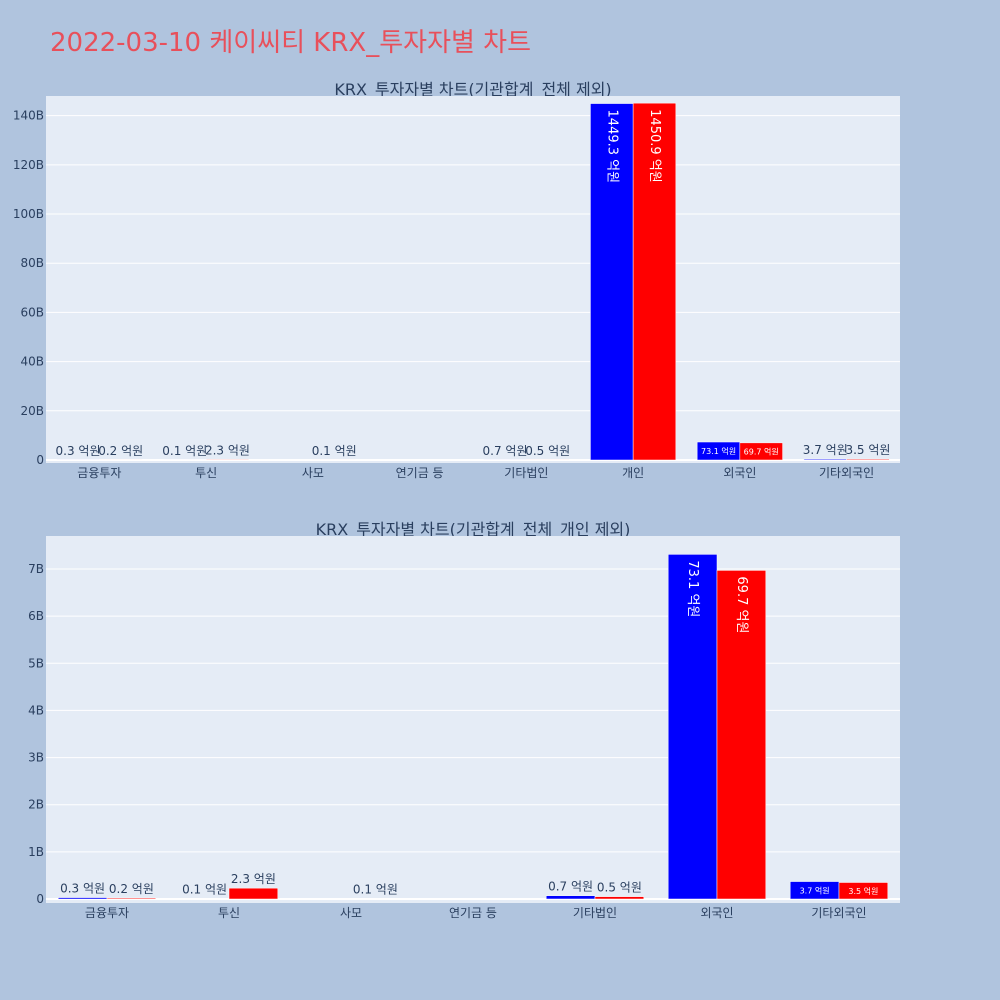 The width and height of the screenshot is (1000, 1000). What do you see at coordinates (633, 473) in the screenshot?
I see `x-tick-label: 개인` at bounding box center [633, 473].